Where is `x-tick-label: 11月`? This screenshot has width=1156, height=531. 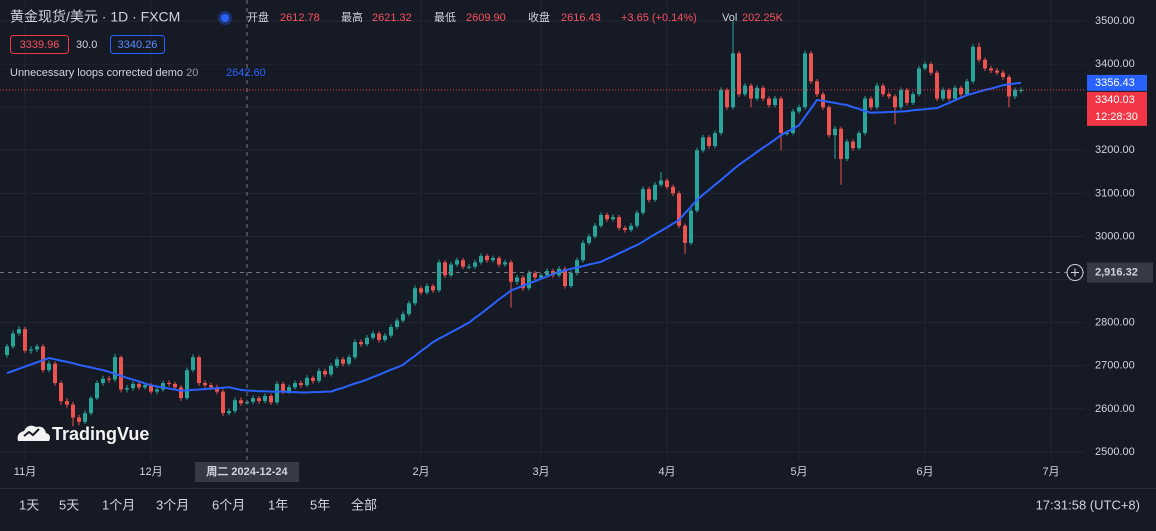 x-tick-label: 11月 is located at coordinates (25, 472).